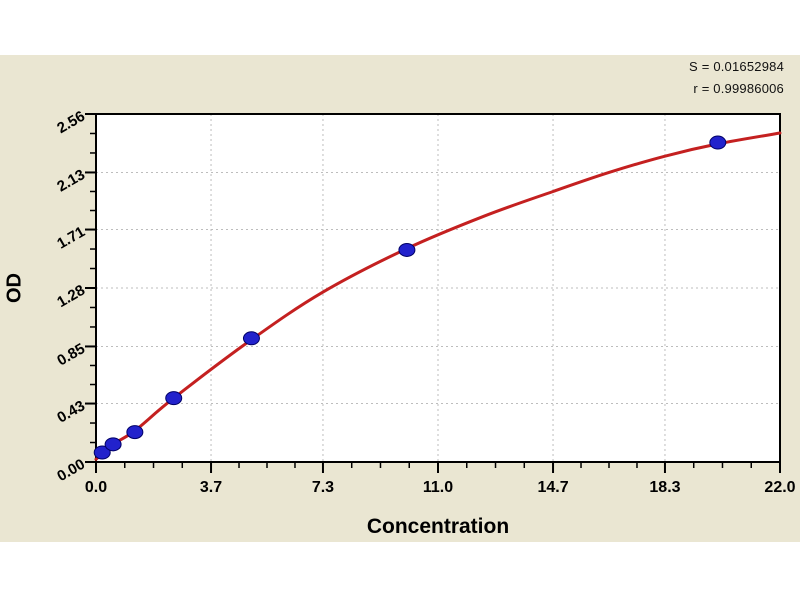 This screenshot has width=800, height=600. Describe the element at coordinates (323, 487) in the screenshot. I see `x-axis-tick-label: 7.3` at that location.